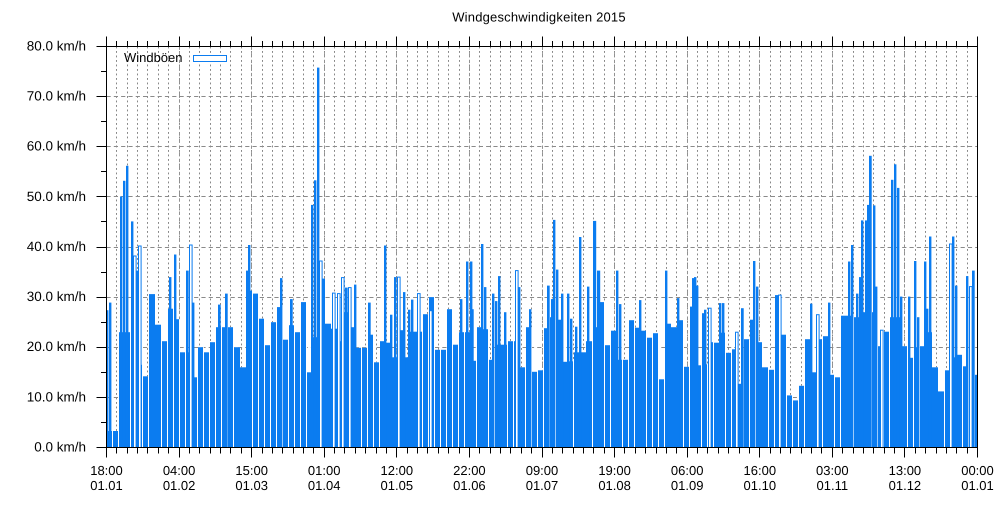 The width and height of the screenshot is (1000, 505). What do you see at coordinates (56, 346) in the screenshot?
I see `svg-text: 20.0 km/h` at bounding box center [56, 346].